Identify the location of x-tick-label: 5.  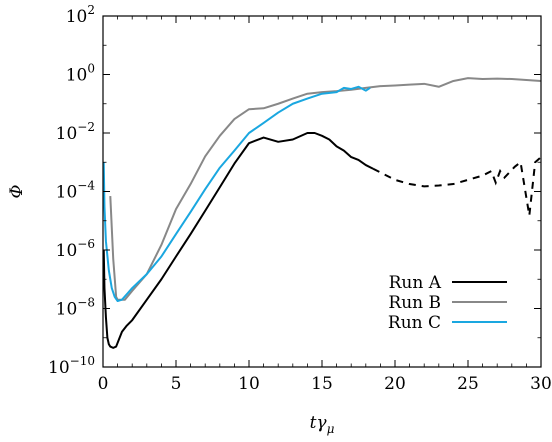
(176, 384).